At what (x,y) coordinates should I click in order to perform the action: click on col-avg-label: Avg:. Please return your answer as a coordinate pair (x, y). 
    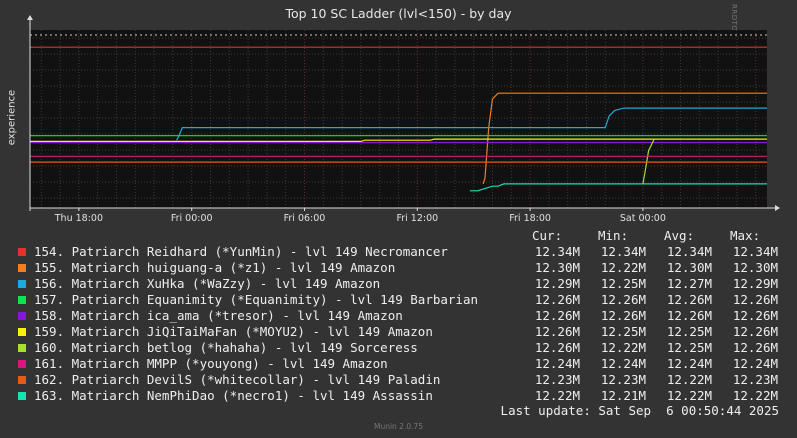
    Looking at the image, I should click on (679, 235).